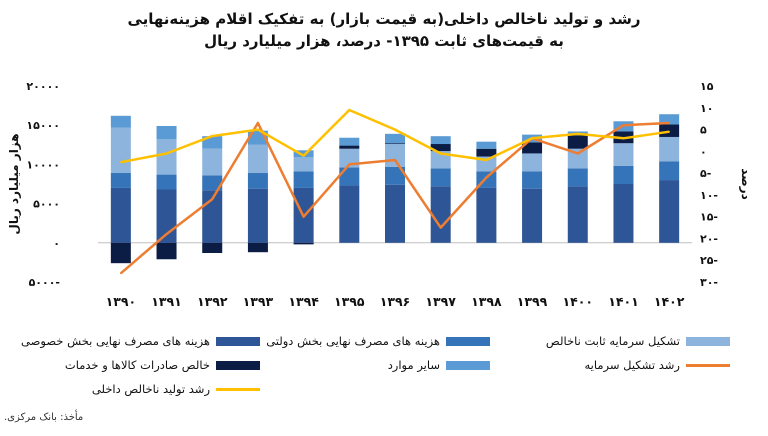 The image size is (768, 436). Describe the element at coordinates (44, 282) in the screenshot. I see `left-axis-tick-label: ۵۰۰۰-` at that location.